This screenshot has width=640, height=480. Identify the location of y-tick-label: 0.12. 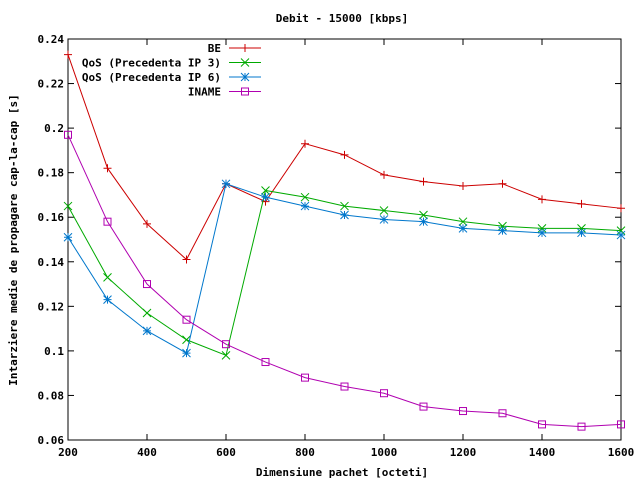
(51, 306).